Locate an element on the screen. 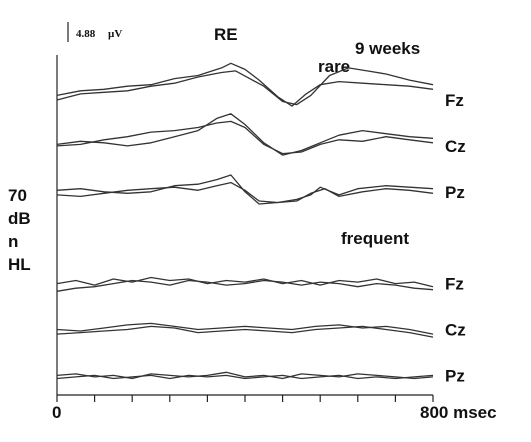 The width and height of the screenshot is (531, 442). intensity-line-3: n is located at coordinates (13, 241).